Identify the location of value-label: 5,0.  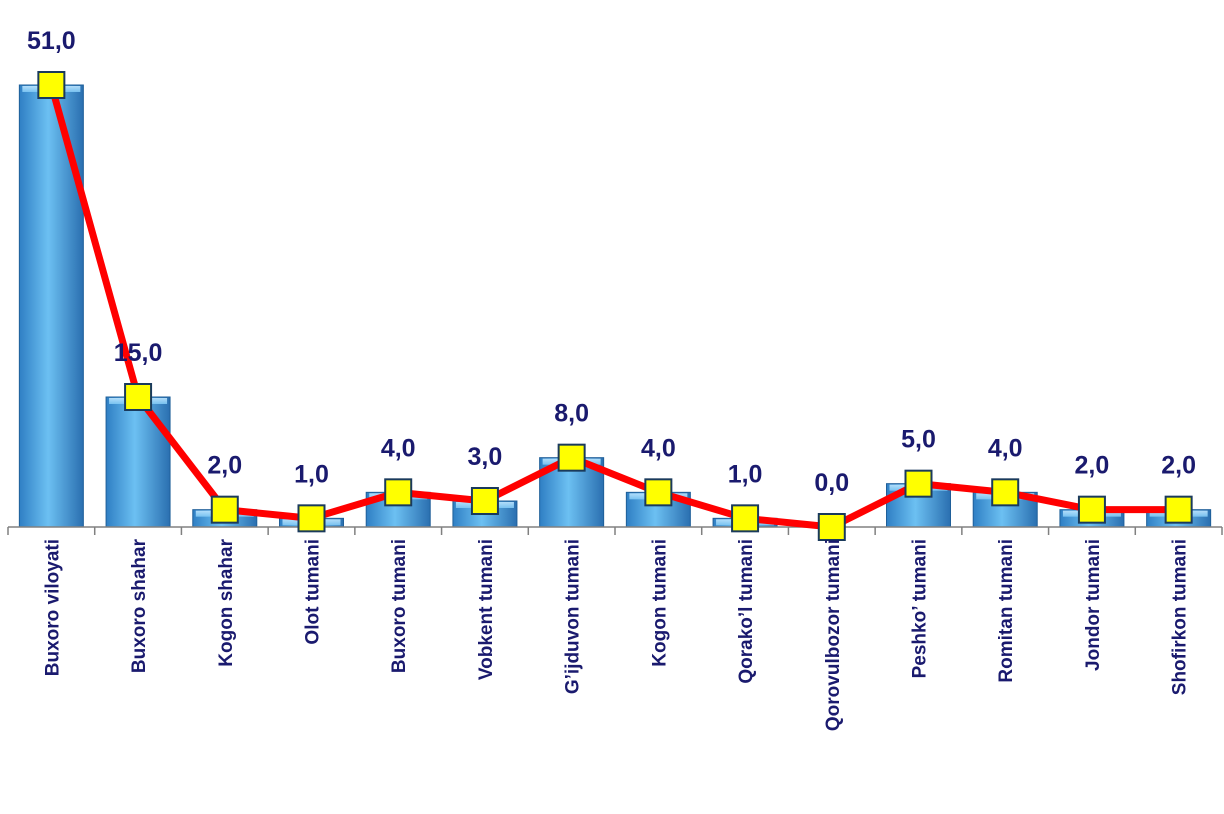
(918, 440).